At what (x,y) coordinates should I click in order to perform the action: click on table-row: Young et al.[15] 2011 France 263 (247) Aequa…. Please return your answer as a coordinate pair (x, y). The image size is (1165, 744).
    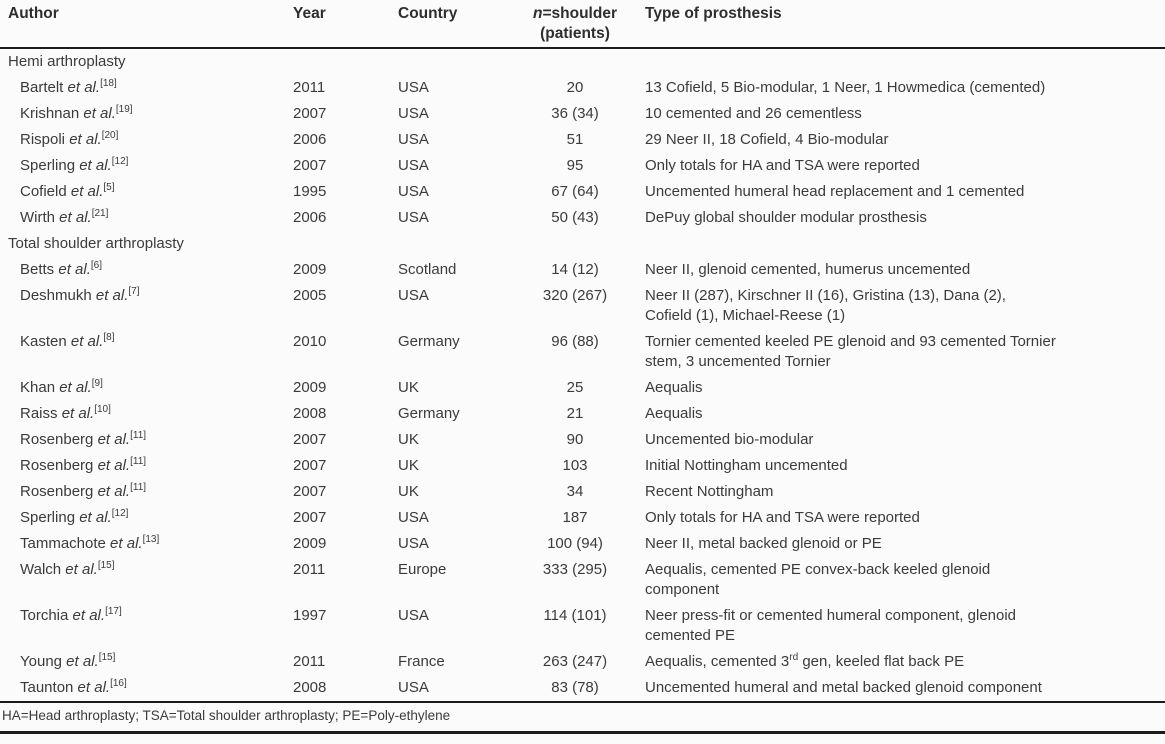
    Looking at the image, I should click on (582, 662).